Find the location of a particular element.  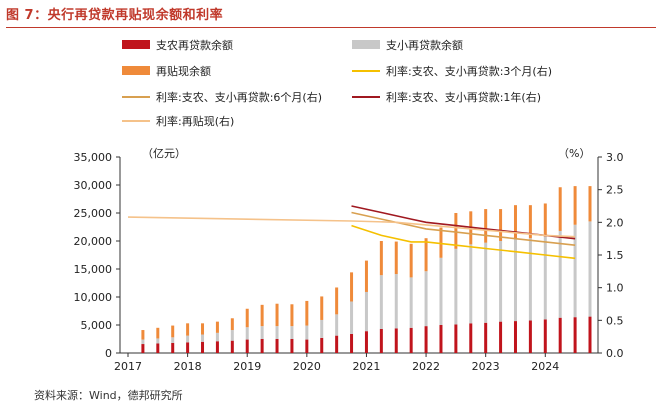

right-tick-label: 0.0 is located at coordinates (615, 353).